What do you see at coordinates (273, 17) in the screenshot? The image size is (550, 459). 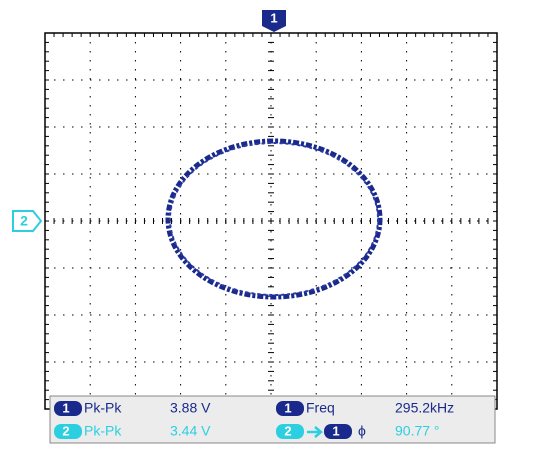 I see `marker-label: 1` at bounding box center [273, 17].